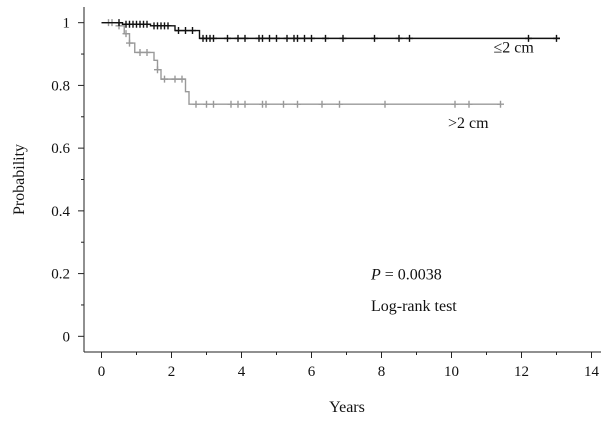 The width and height of the screenshot is (602, 421). What do you see at coordinates (592, 372) in the screenshot?
I see `x-tick-label: 14` at bounding box center [592, 372].